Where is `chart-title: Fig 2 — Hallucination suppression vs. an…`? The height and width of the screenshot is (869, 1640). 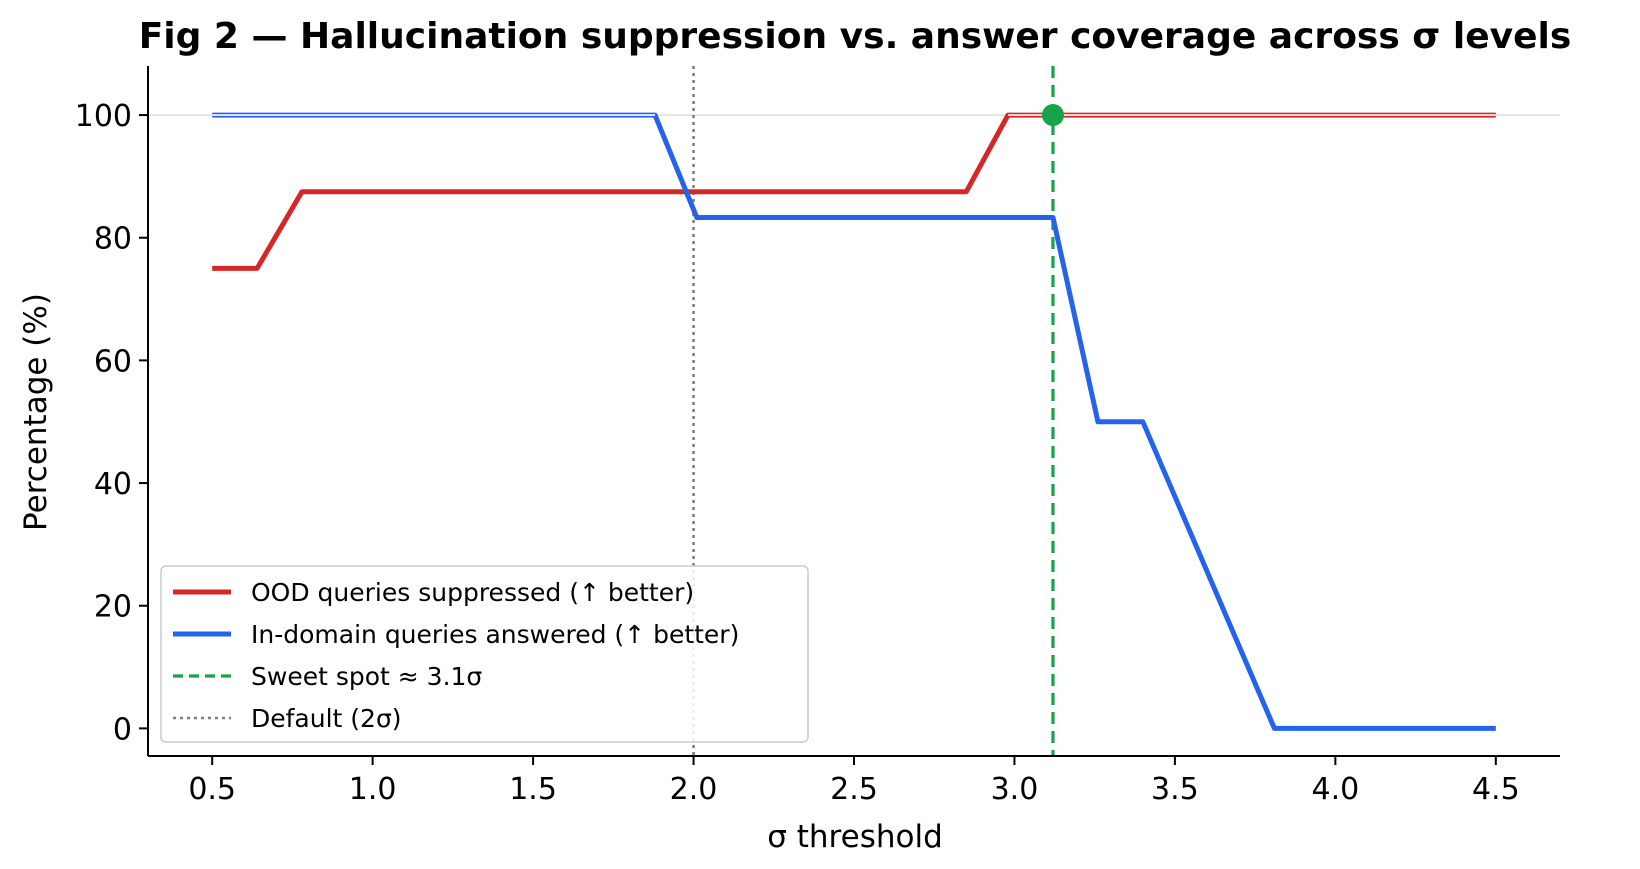 chart-title: Fig 2 — Hallucination suppression vs. an… is located at coordinates (855, 36).